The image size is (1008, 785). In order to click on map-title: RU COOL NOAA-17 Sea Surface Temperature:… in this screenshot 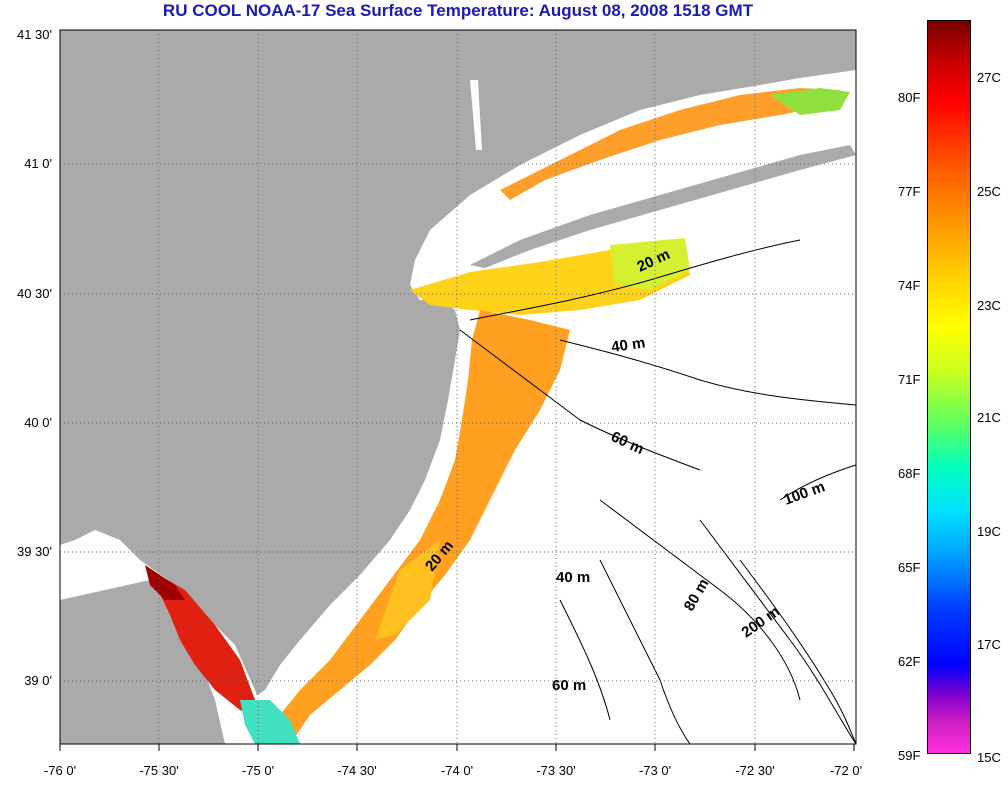, I will do `click(458, 10)`.